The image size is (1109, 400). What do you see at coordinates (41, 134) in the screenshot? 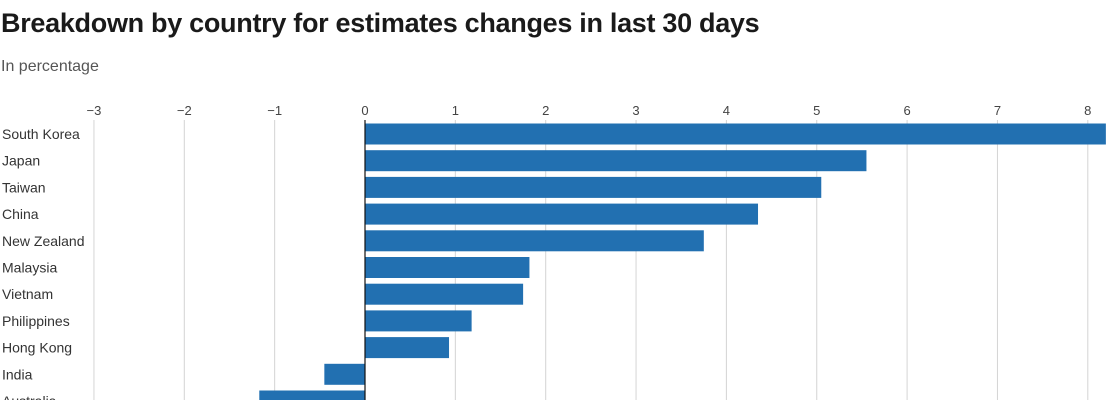
I see `category-label: South Korea` at bounding box center [41, 134].